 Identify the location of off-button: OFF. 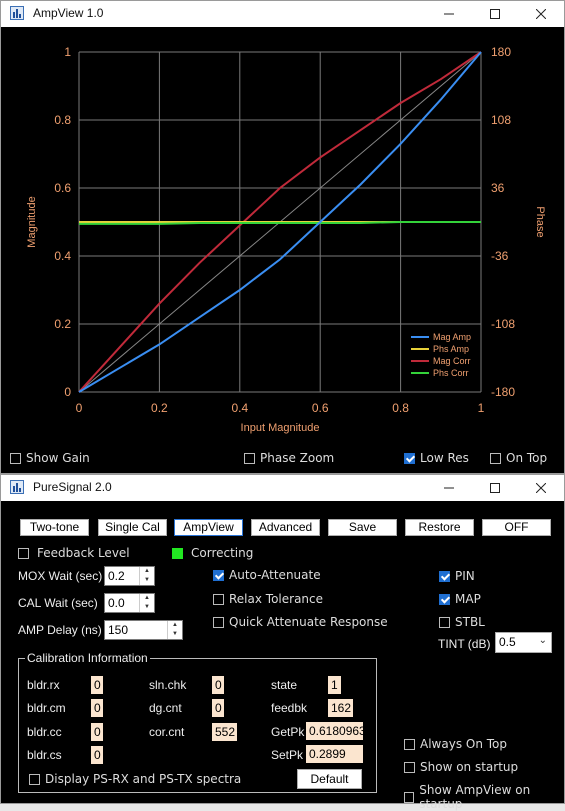
(516, 527).